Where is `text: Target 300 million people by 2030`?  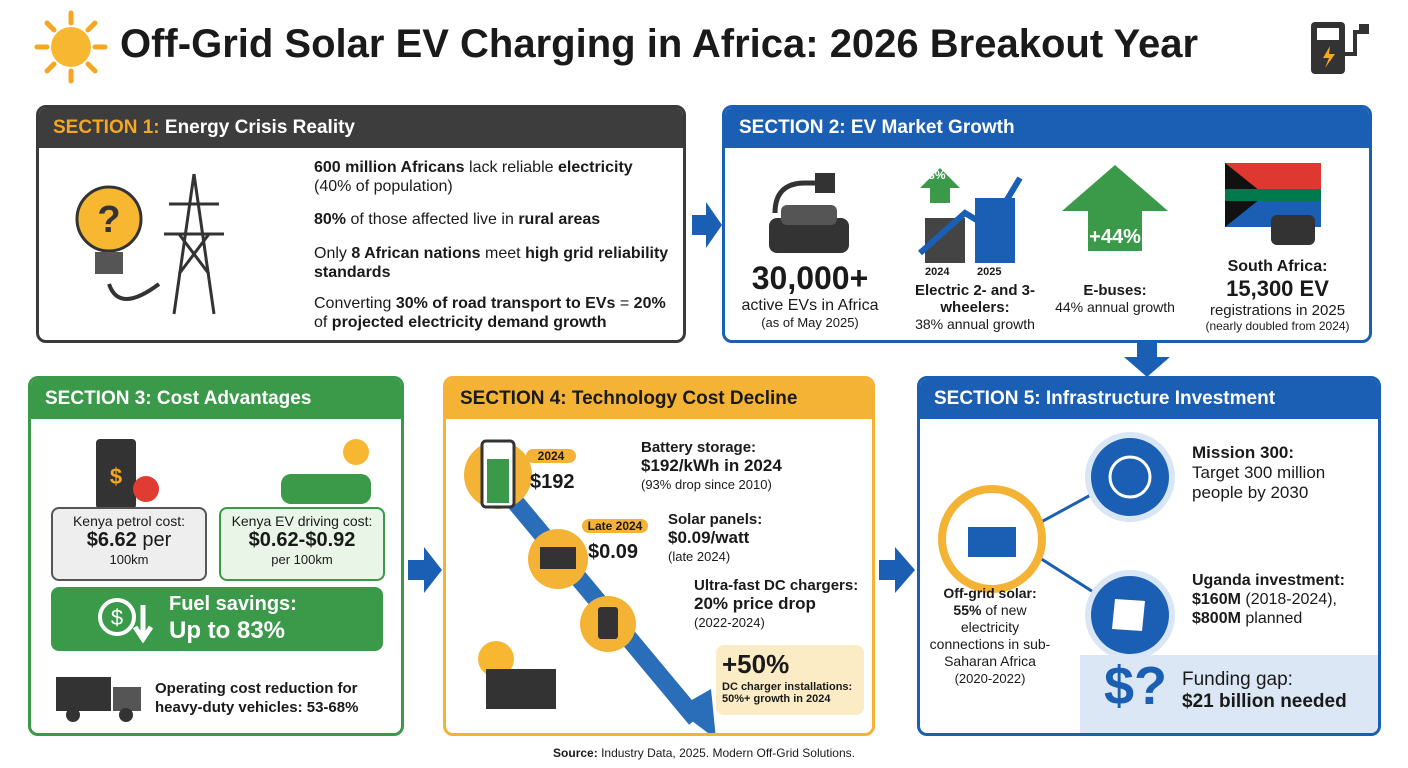
text: Target 300 million people by 2030 is located at coordinates (1259, 482).